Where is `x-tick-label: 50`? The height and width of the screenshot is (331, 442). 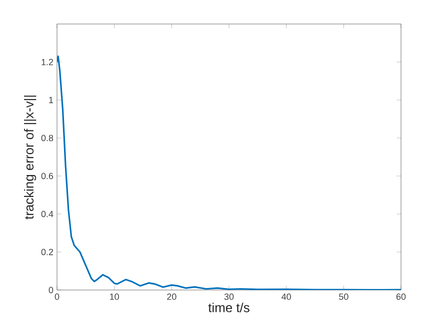
x-tick-label: 50 is located at coordinates (343, 297).